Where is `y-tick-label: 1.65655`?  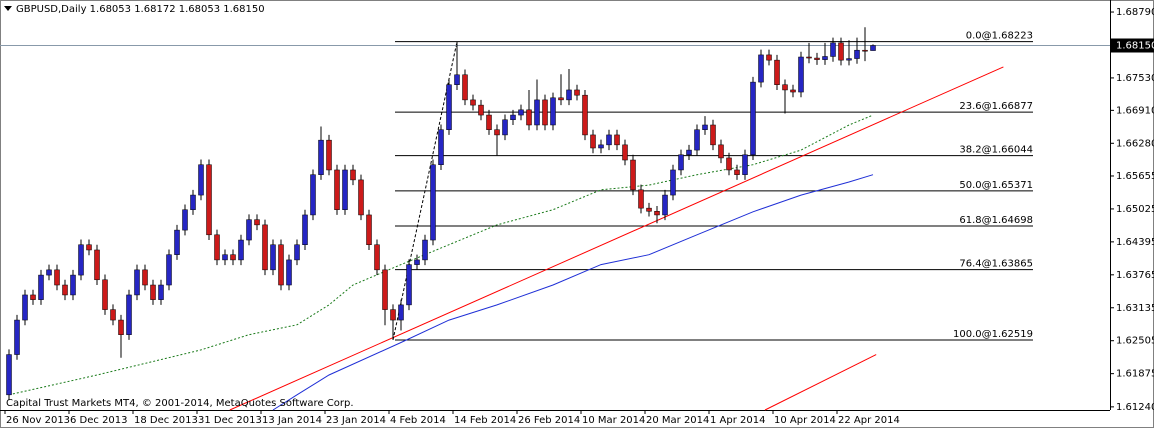 y-tick-label: 1.65655 is located at coordinates (1135, 176).